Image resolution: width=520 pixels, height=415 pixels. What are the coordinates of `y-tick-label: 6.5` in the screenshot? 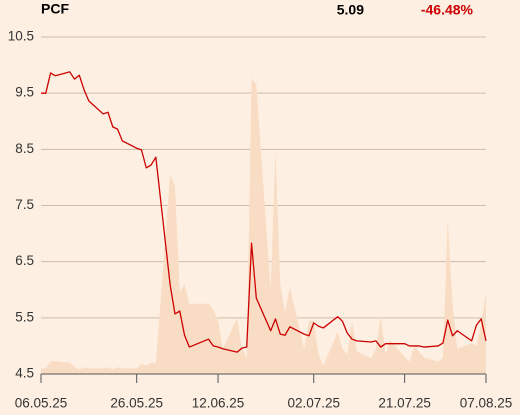 It's located at (24, 260).